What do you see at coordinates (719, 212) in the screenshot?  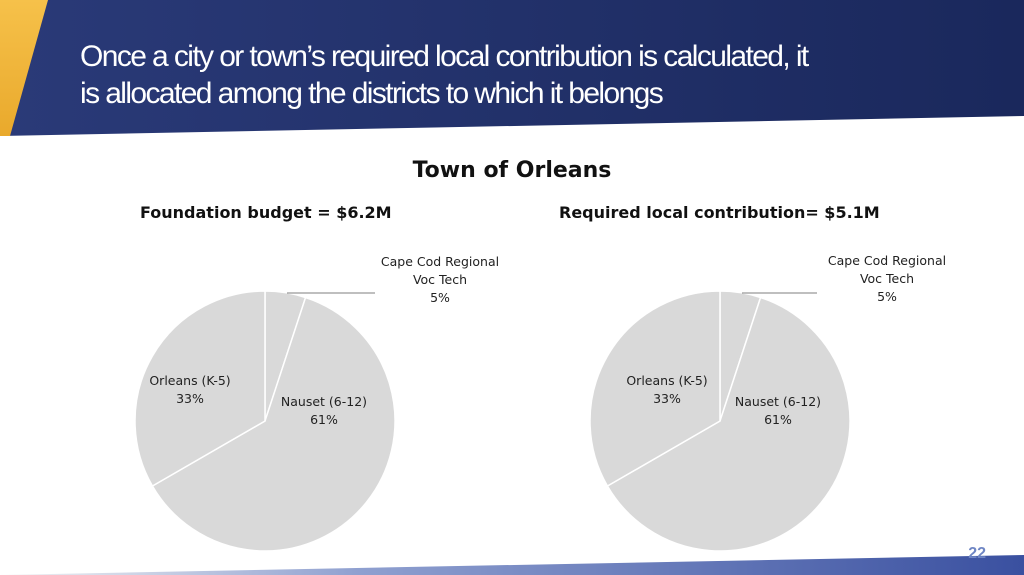 I see `pie-title-local-contribution: Required local contribution= $5.1M` at bounding box center [719, 212].